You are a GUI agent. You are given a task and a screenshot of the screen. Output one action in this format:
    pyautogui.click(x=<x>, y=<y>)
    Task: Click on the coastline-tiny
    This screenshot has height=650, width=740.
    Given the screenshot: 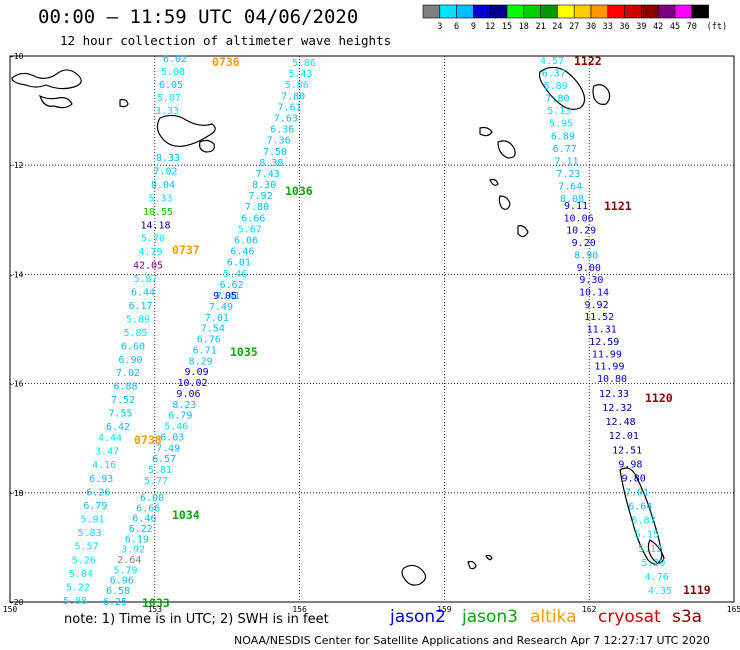 What is the action you would take?
    pyautogui.click(x=489, y=557)
    